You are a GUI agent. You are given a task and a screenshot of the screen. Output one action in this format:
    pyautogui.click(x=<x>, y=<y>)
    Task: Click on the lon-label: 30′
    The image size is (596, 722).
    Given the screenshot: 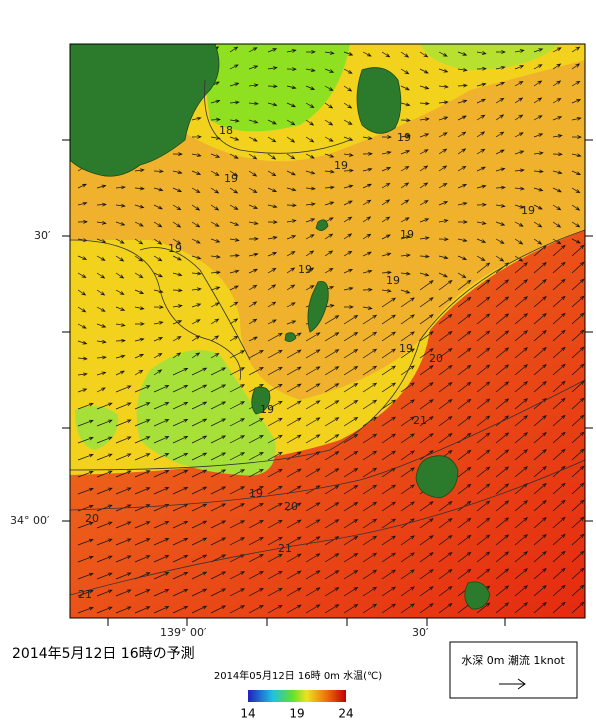 What is the action you would take?
    pyautogui.click(x=420, y=632)
    